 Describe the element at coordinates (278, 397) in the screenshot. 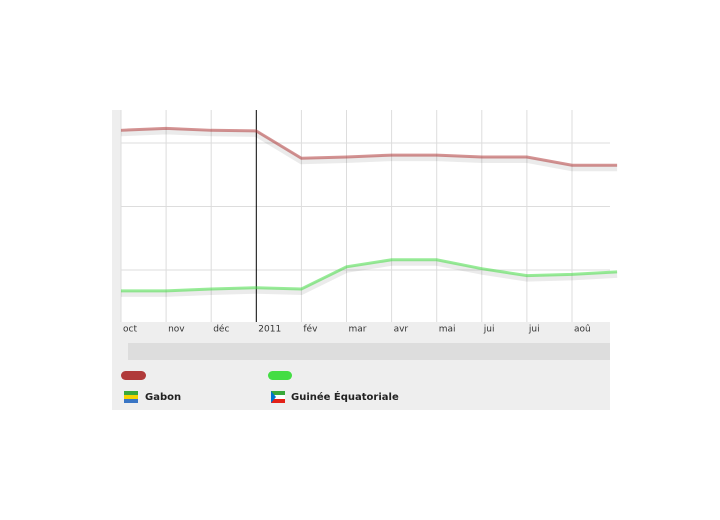

I see `flag-guinee` at that location.